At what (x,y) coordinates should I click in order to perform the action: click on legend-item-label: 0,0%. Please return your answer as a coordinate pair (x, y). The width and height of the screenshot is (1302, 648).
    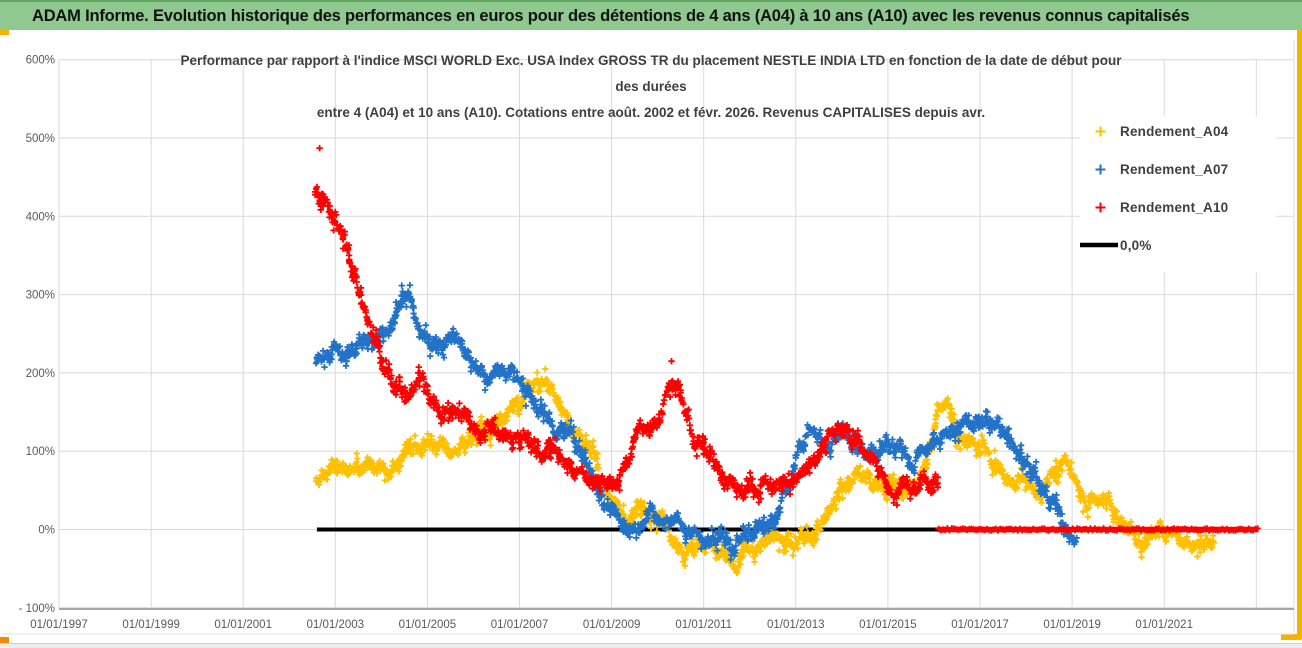
    Looking at the image, I should click on (1136, 245).